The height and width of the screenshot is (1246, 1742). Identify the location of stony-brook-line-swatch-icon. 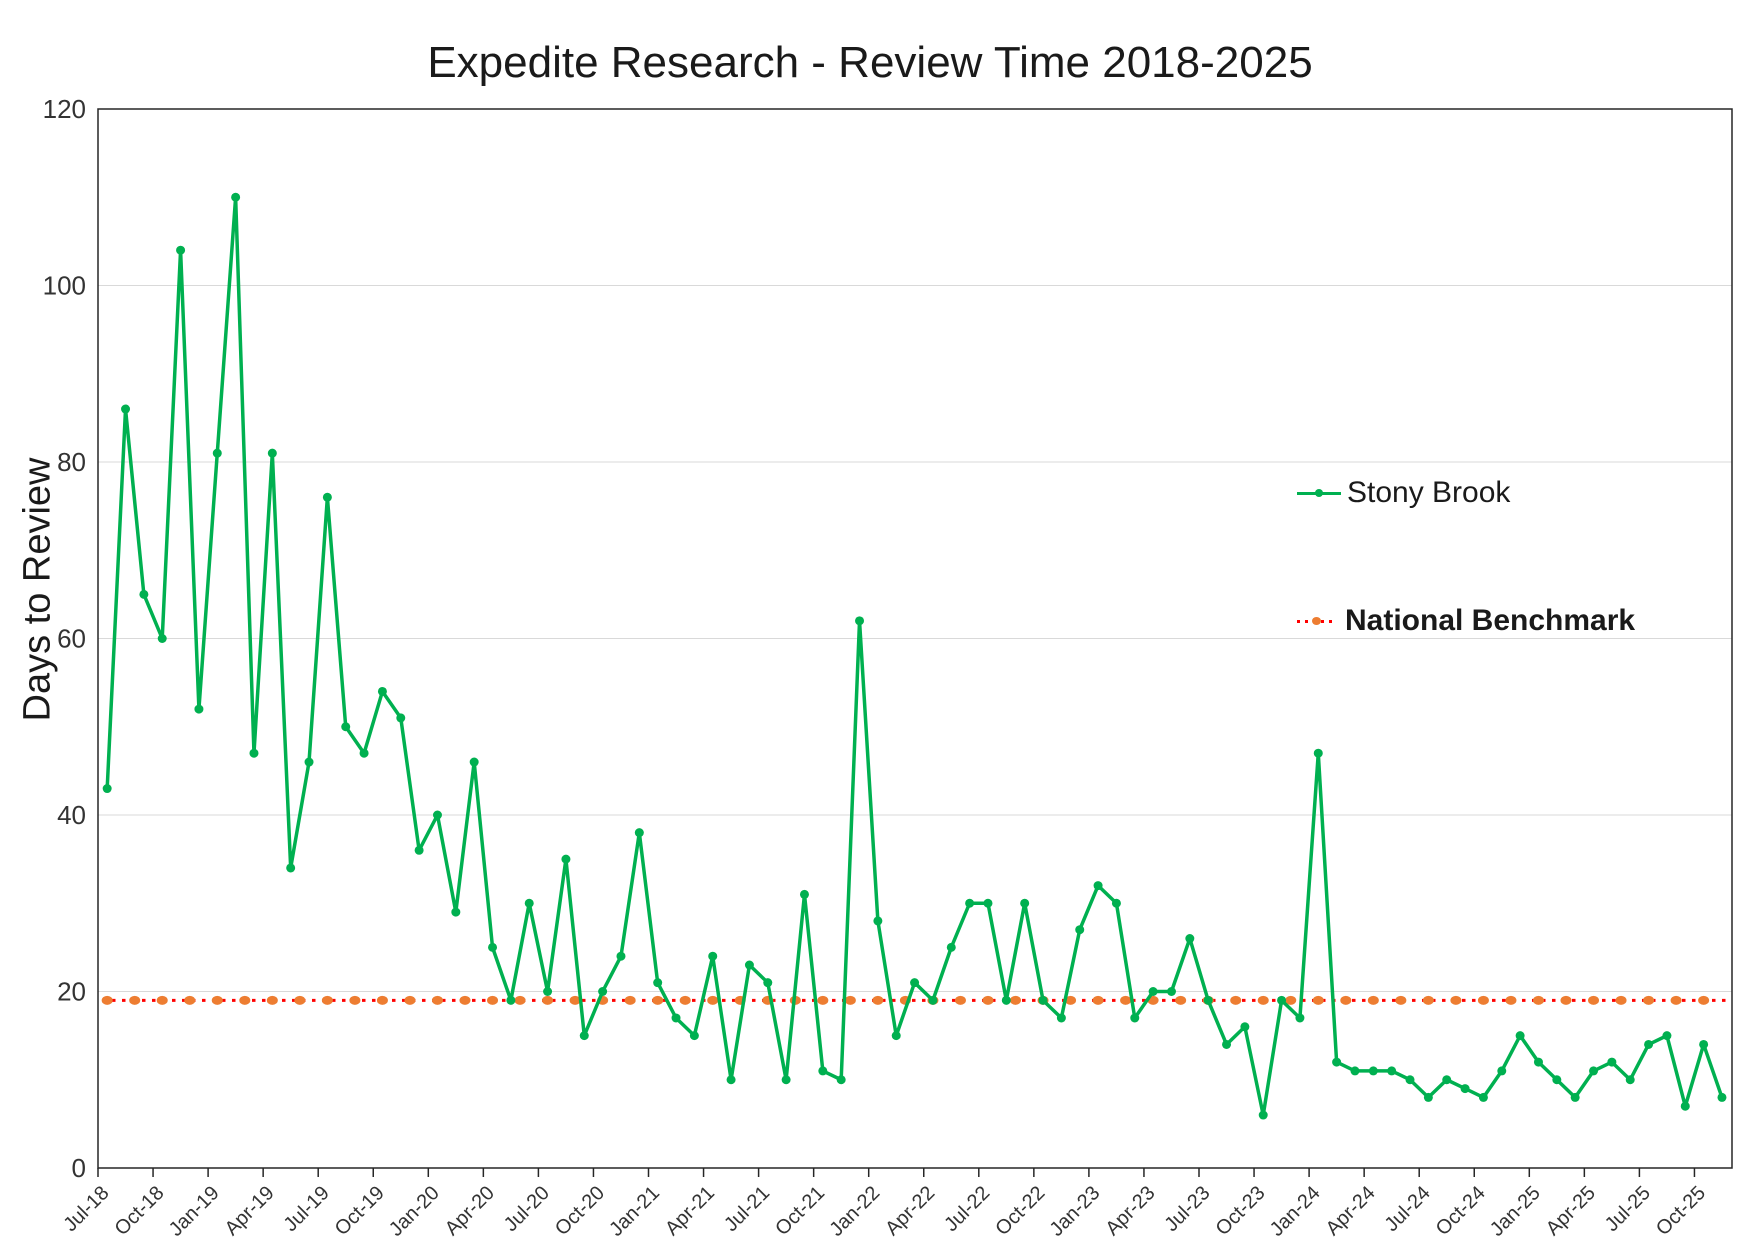
(1319, 493).